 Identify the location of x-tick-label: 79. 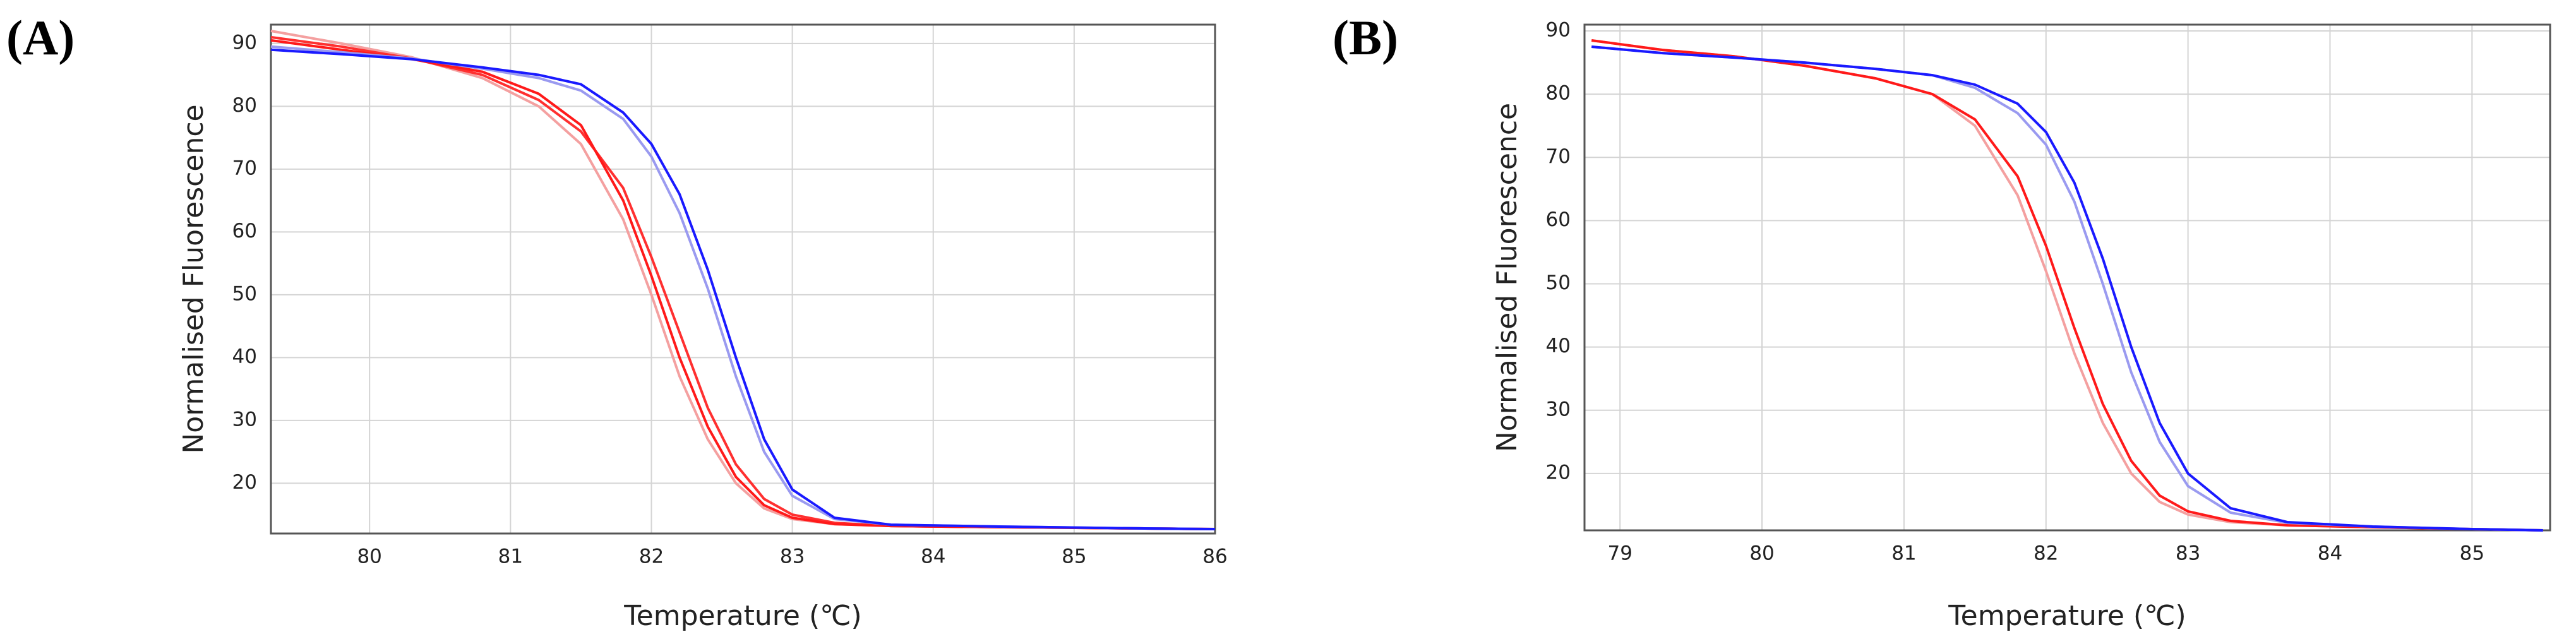
(1619, 553).